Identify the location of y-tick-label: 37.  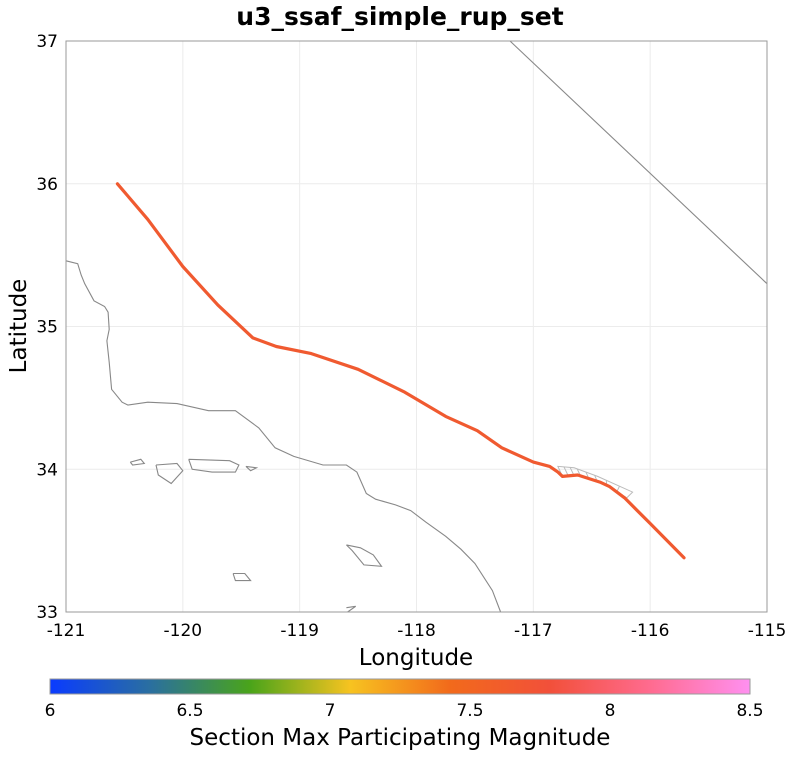
(47, 42).